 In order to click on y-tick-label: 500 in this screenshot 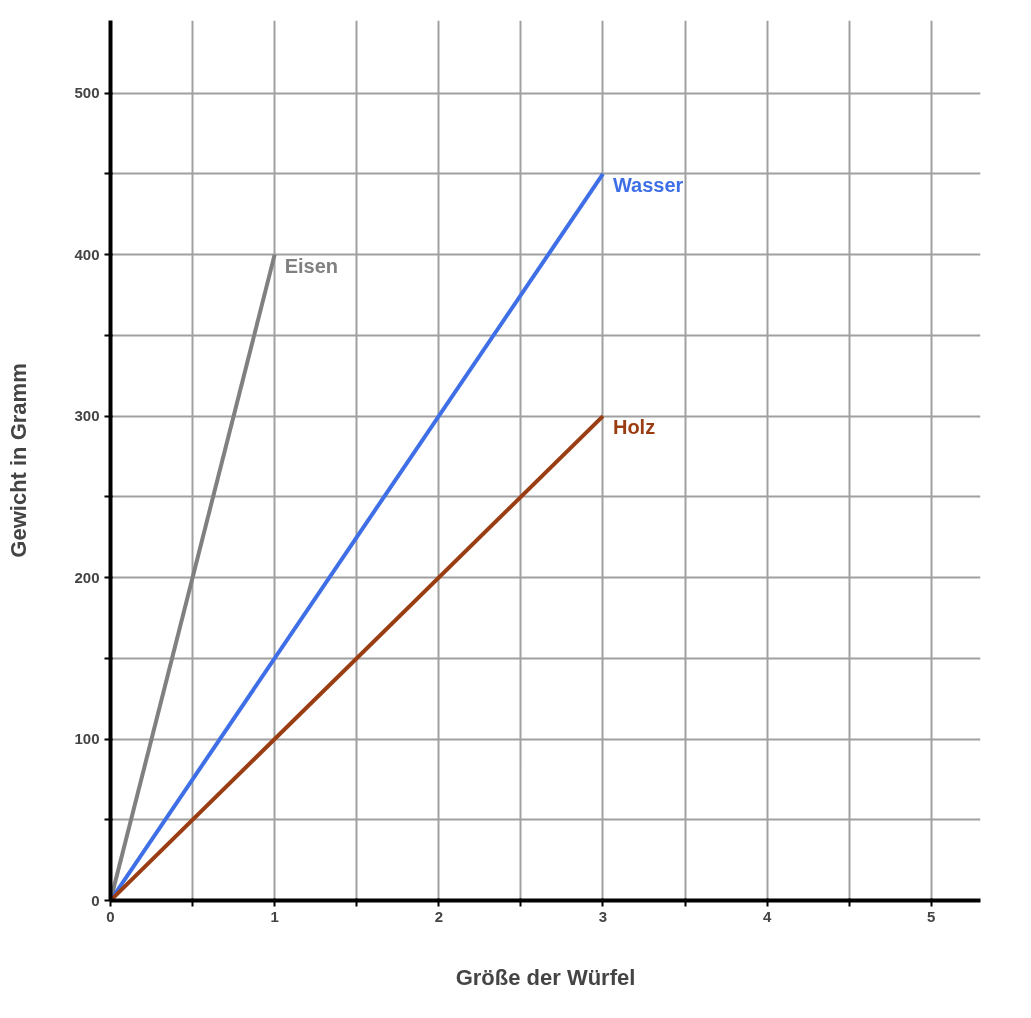, I will do `click(87, 93)`.